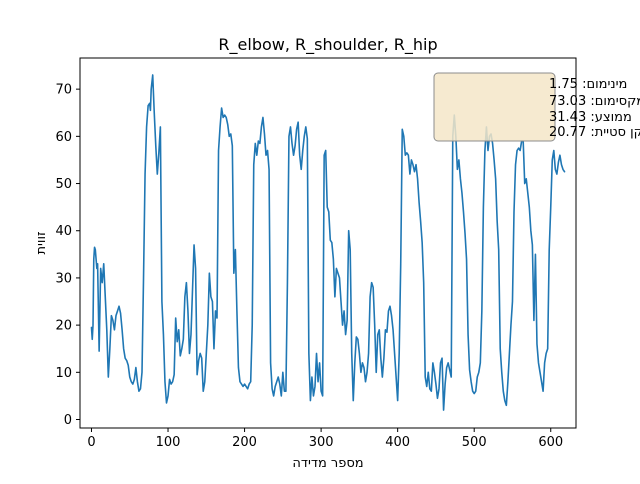 The width and height of the screenshot is (640, 484). I want to click on x-tick-label: 200, so click(244, 442).